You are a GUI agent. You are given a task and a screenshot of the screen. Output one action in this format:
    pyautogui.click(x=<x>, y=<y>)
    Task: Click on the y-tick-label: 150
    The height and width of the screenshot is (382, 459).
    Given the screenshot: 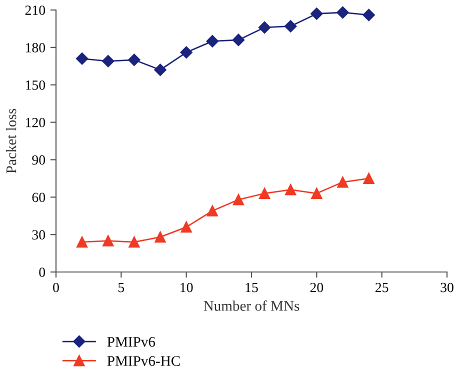 What is the action you would take?
    pyautogui.click(x=36, y=85)
    